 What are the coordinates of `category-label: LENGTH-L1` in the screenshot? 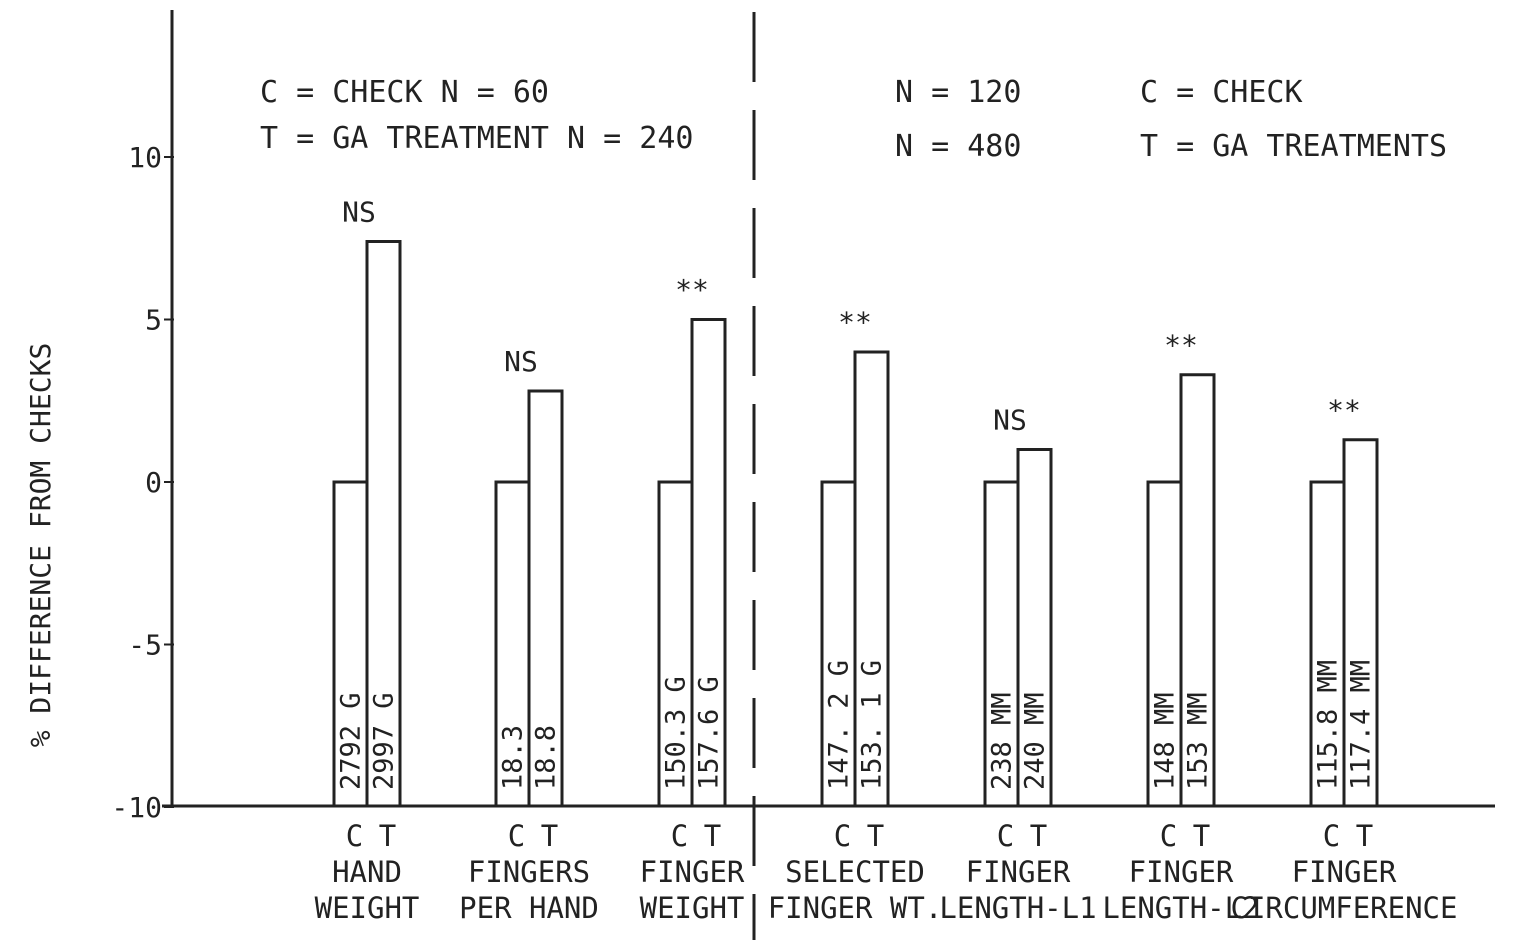 It's located at (1017, 908).